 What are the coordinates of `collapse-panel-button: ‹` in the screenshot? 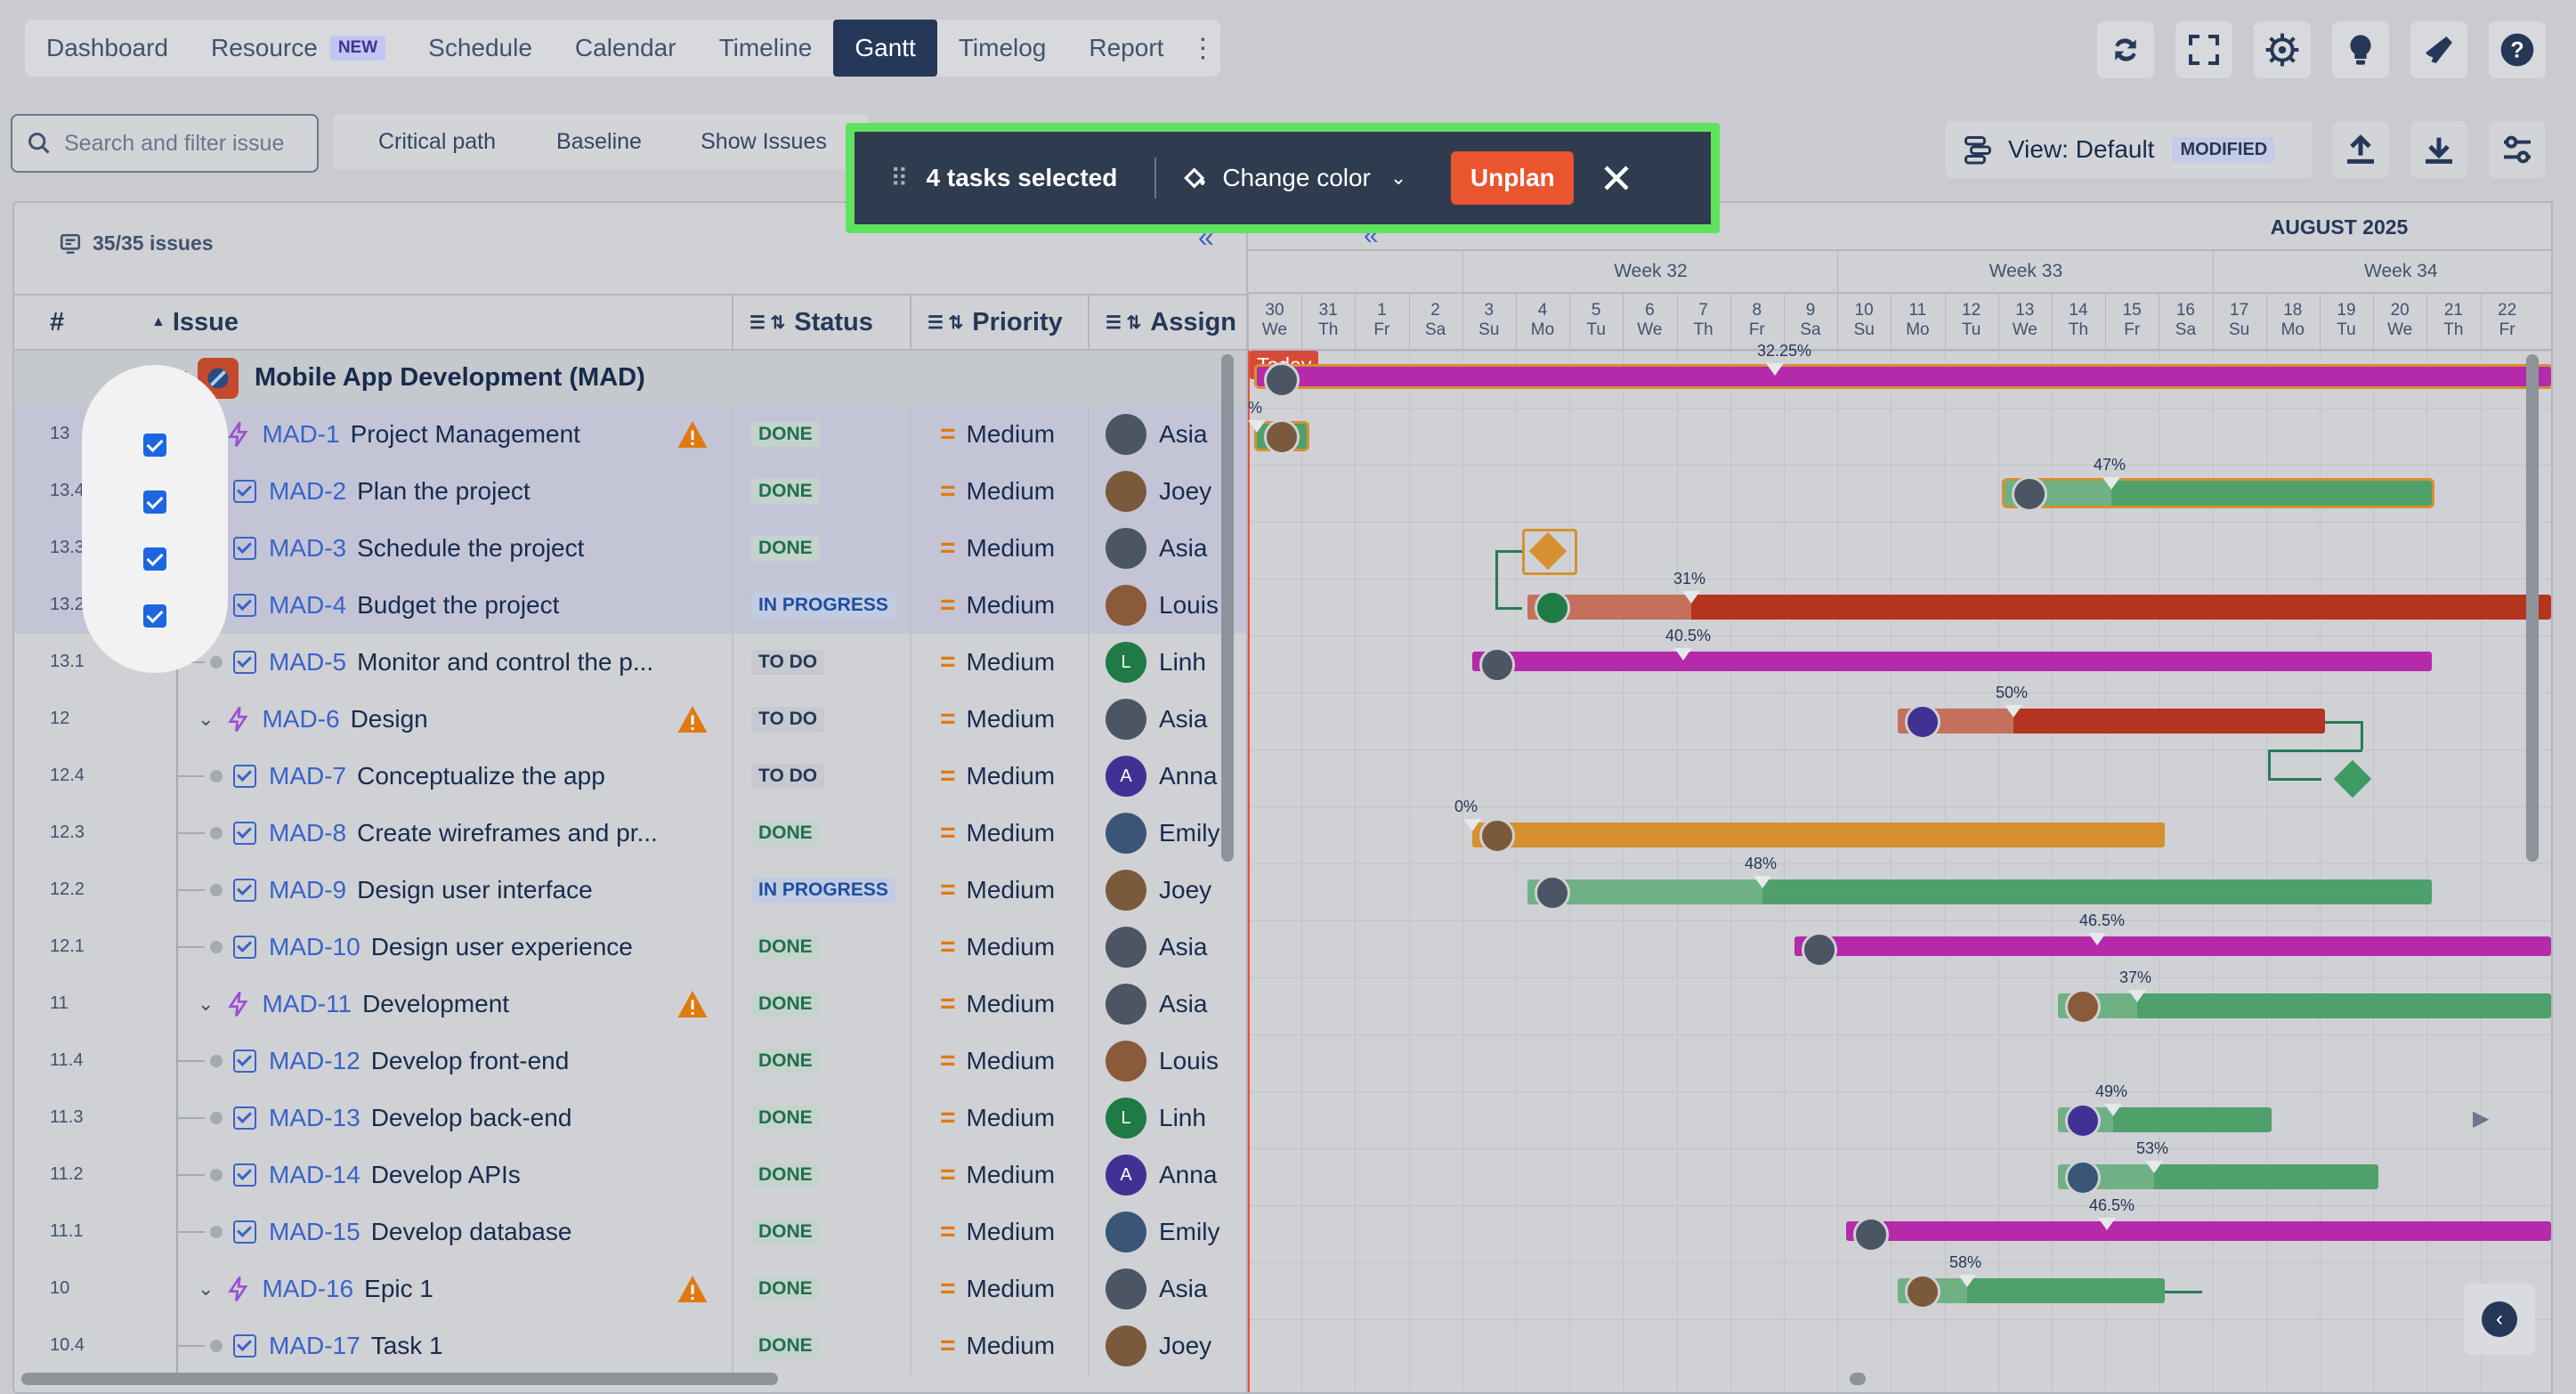 It's located at (2500, 1319).